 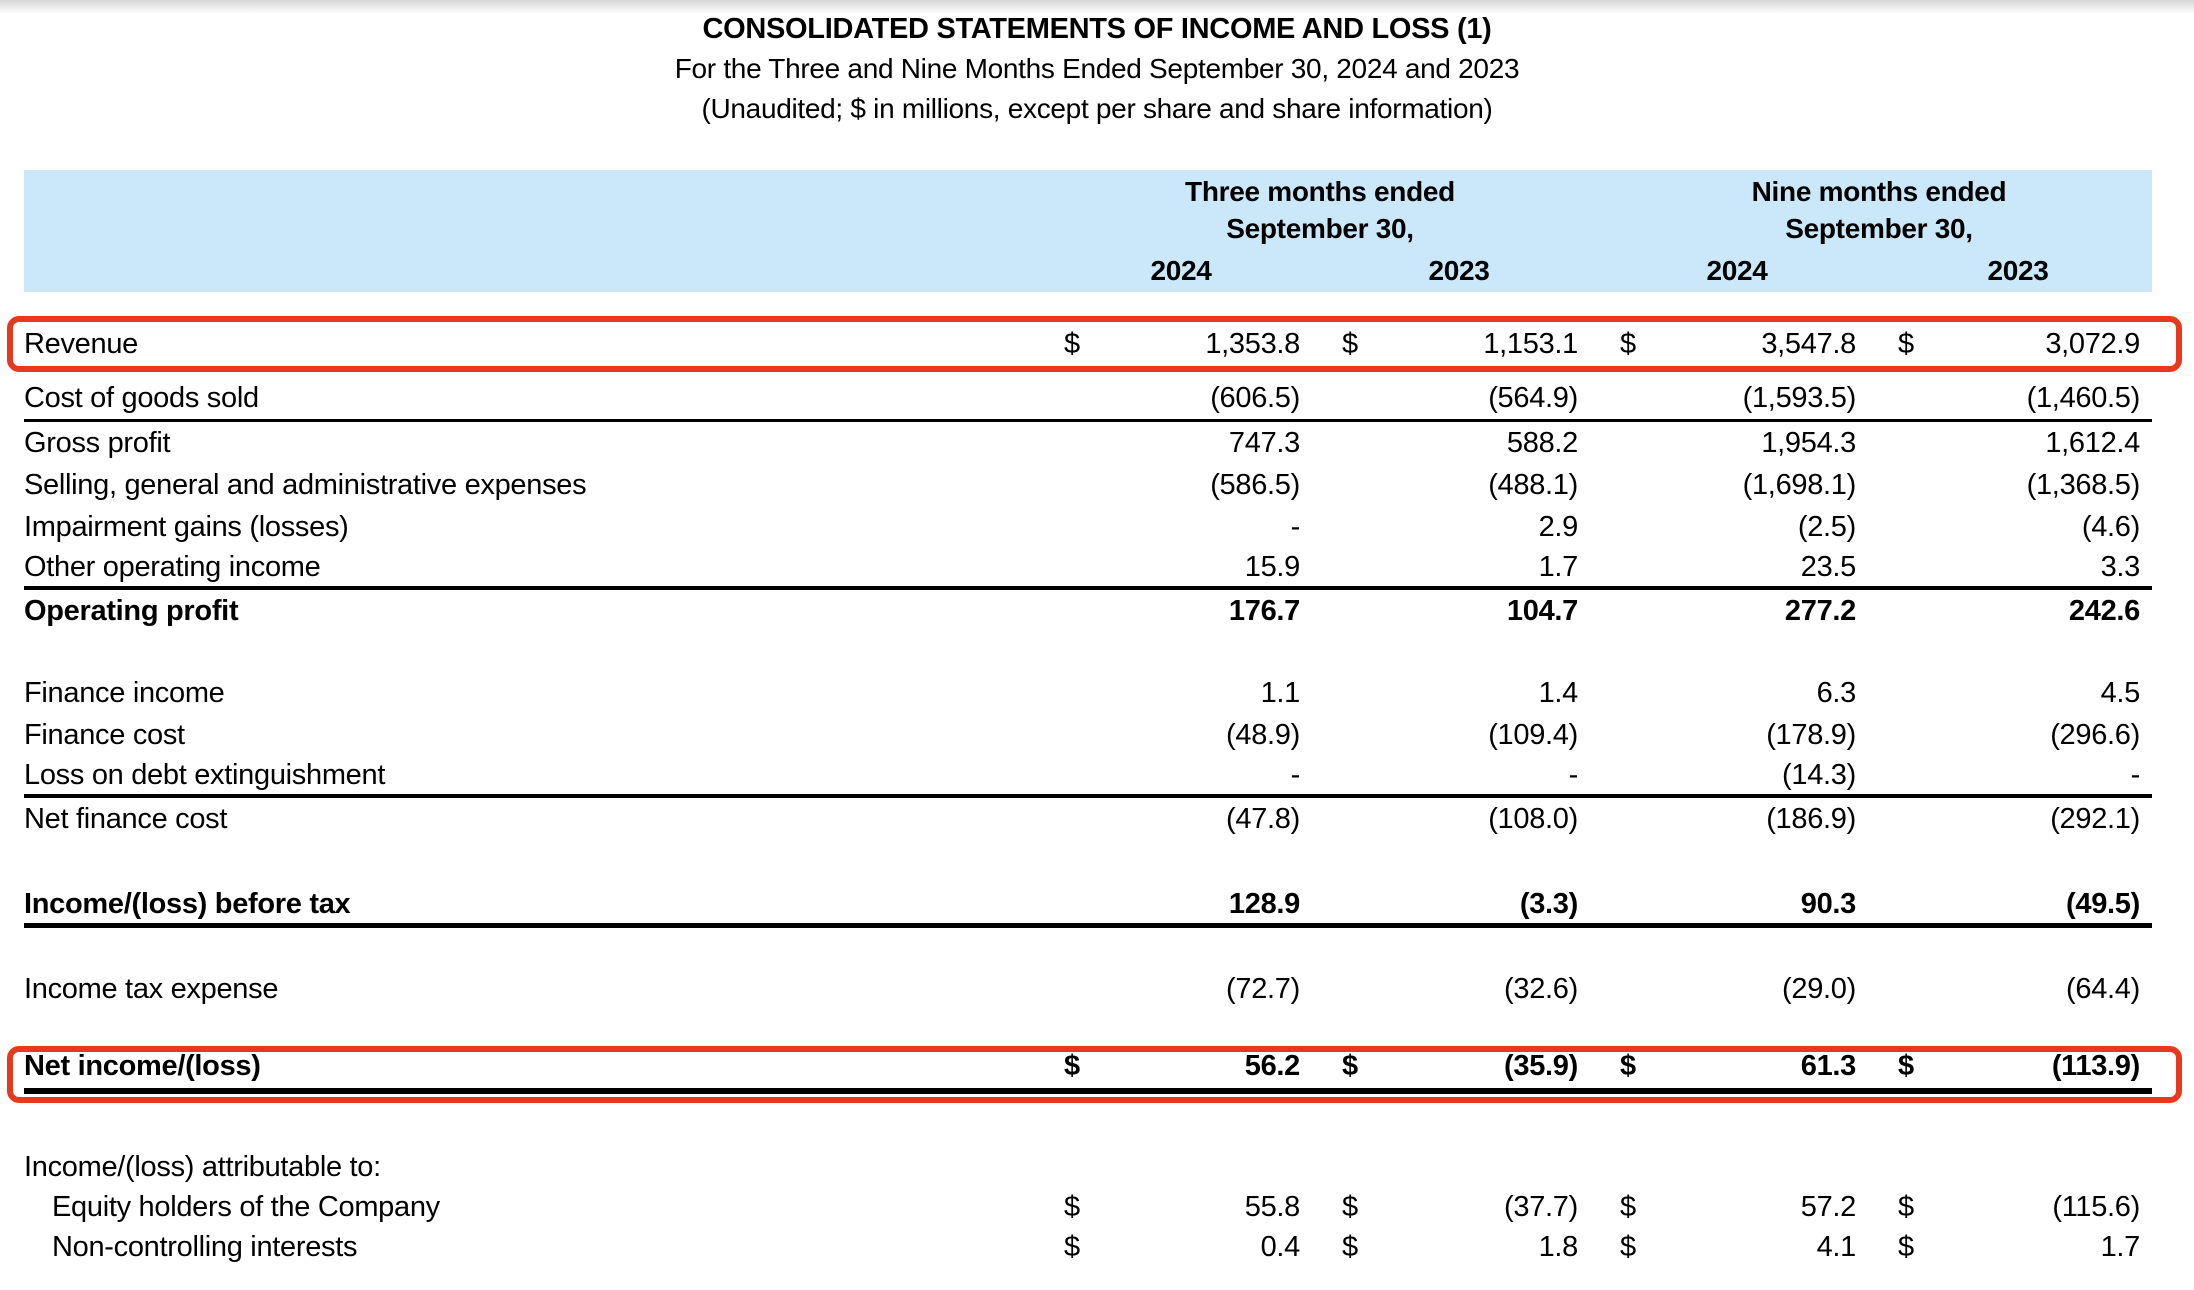 What do you see at coordinates (1088, 569) in the screenshot?
I see `row-cells: Other operating income 15.9 1.7 23.5 3.3` at bounding box center [1088, 569].